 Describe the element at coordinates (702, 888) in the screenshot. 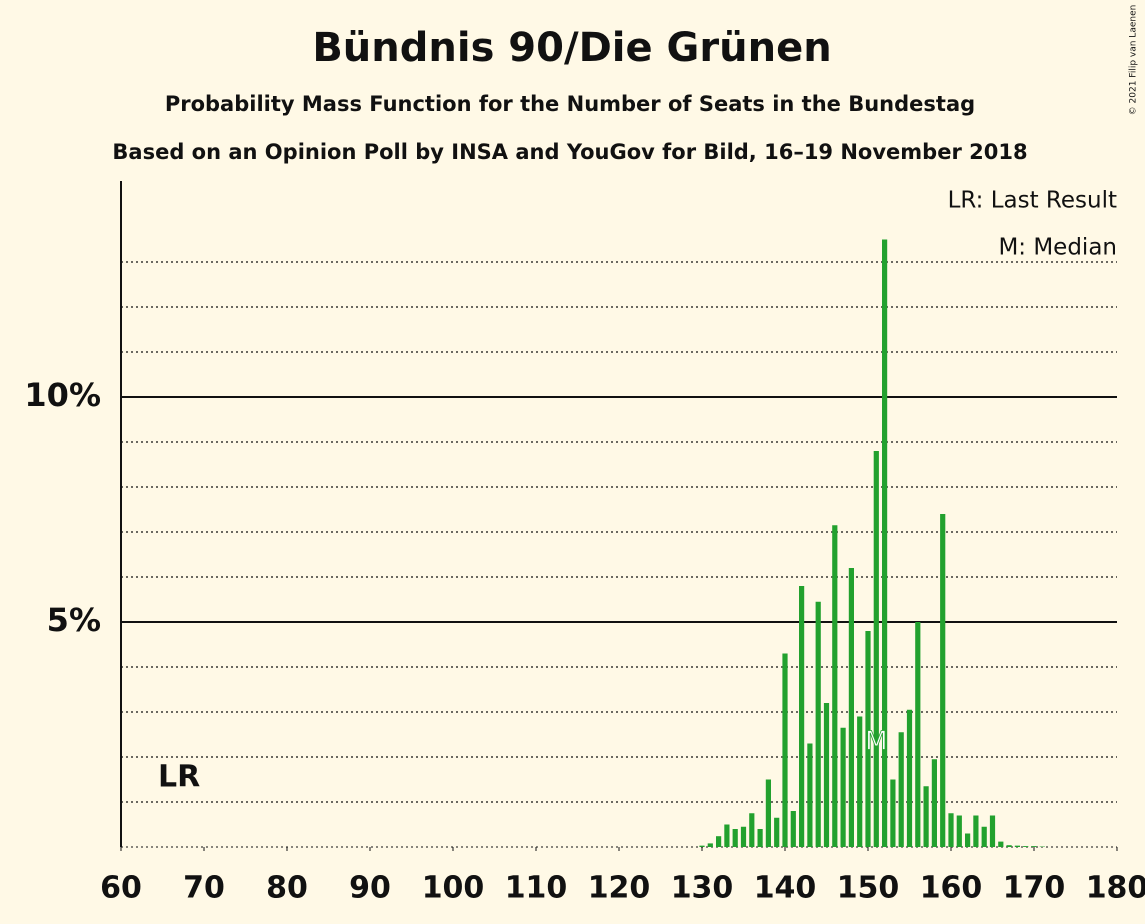

I see `x-tick-label: 130` at that location.